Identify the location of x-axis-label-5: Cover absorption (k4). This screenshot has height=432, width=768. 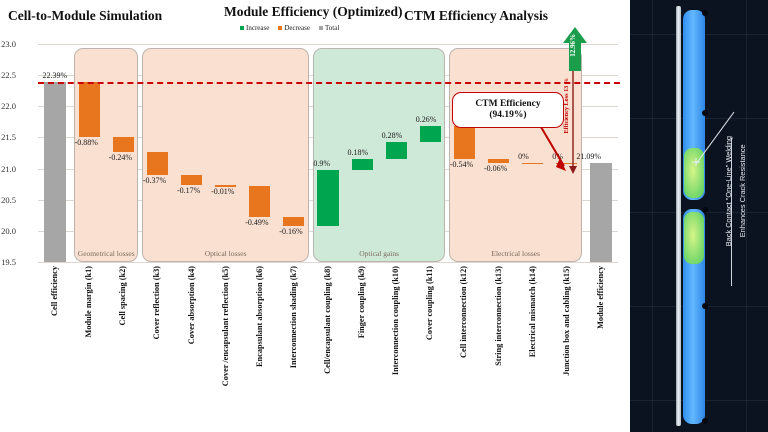
(191, 305).